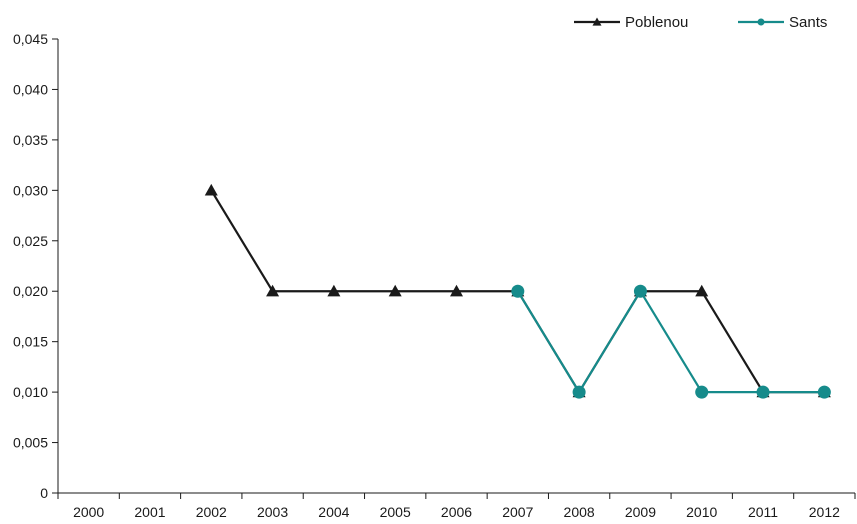 The width and height of the screenshot is (857, 524). Describe the element at coordinates (597, 21) in the screenshot. I see `legend-marker-triangle` at that location.